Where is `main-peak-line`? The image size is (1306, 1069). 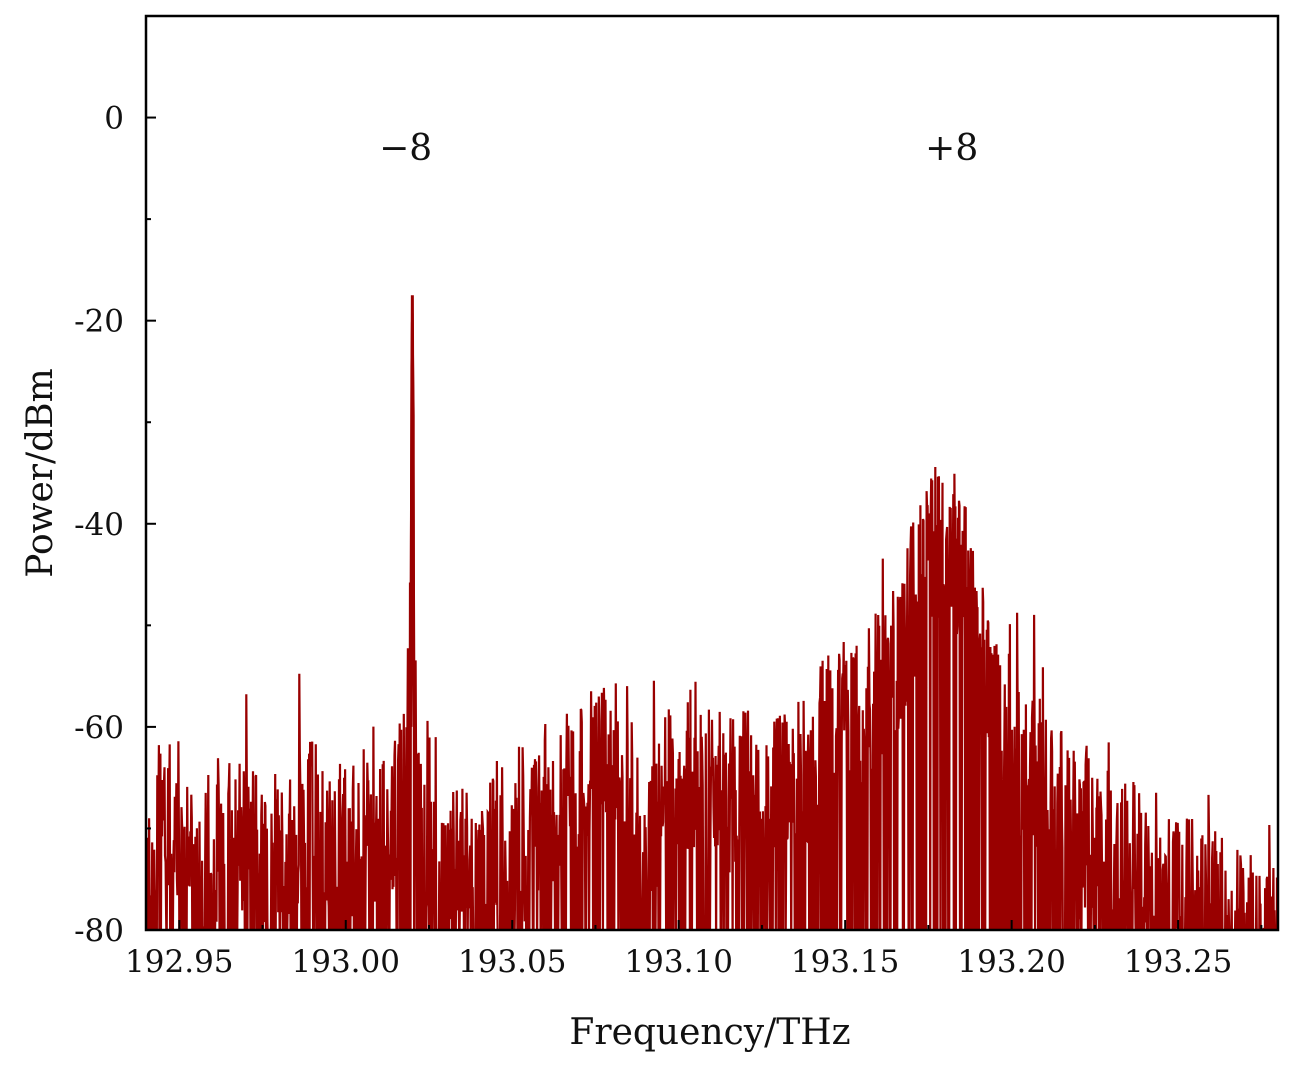 main-peak-line is located at coordinates (412, 511).